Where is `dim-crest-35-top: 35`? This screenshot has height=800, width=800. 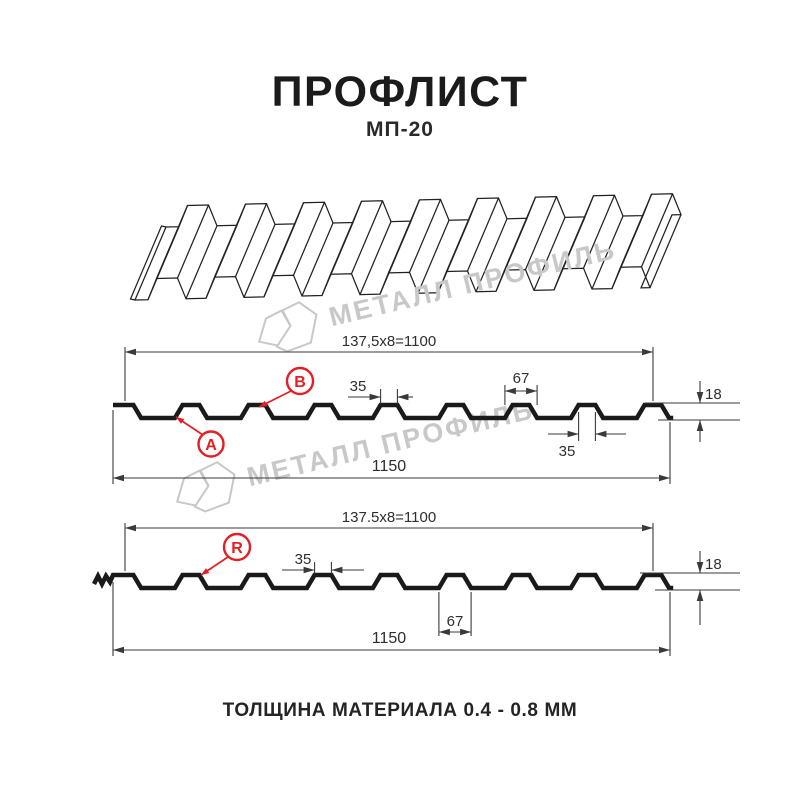 dim-crest-35-top: 35 is located at coordinates (380, 391).